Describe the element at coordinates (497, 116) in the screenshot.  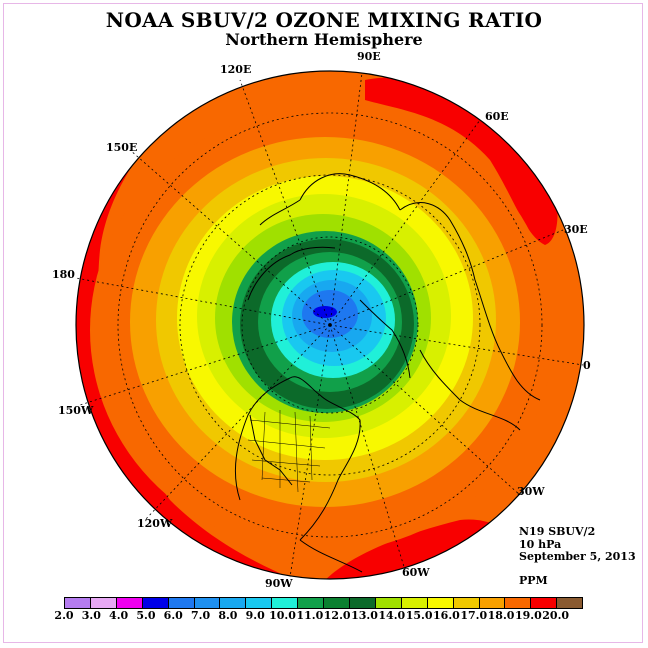
I see `lon-label-60e: 60E` at that location.